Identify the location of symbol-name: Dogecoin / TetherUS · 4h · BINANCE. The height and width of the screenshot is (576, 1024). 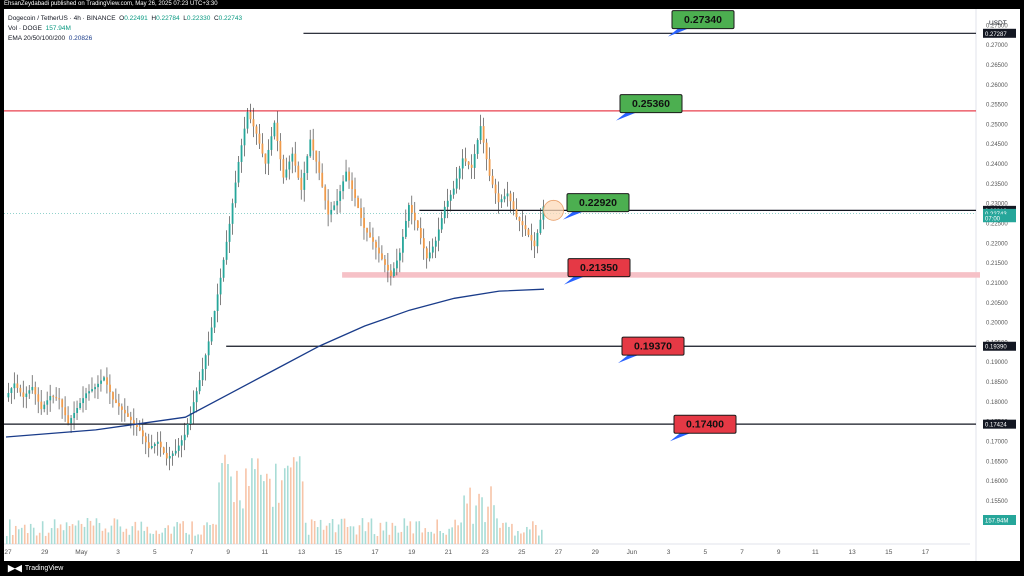
(62, 18).